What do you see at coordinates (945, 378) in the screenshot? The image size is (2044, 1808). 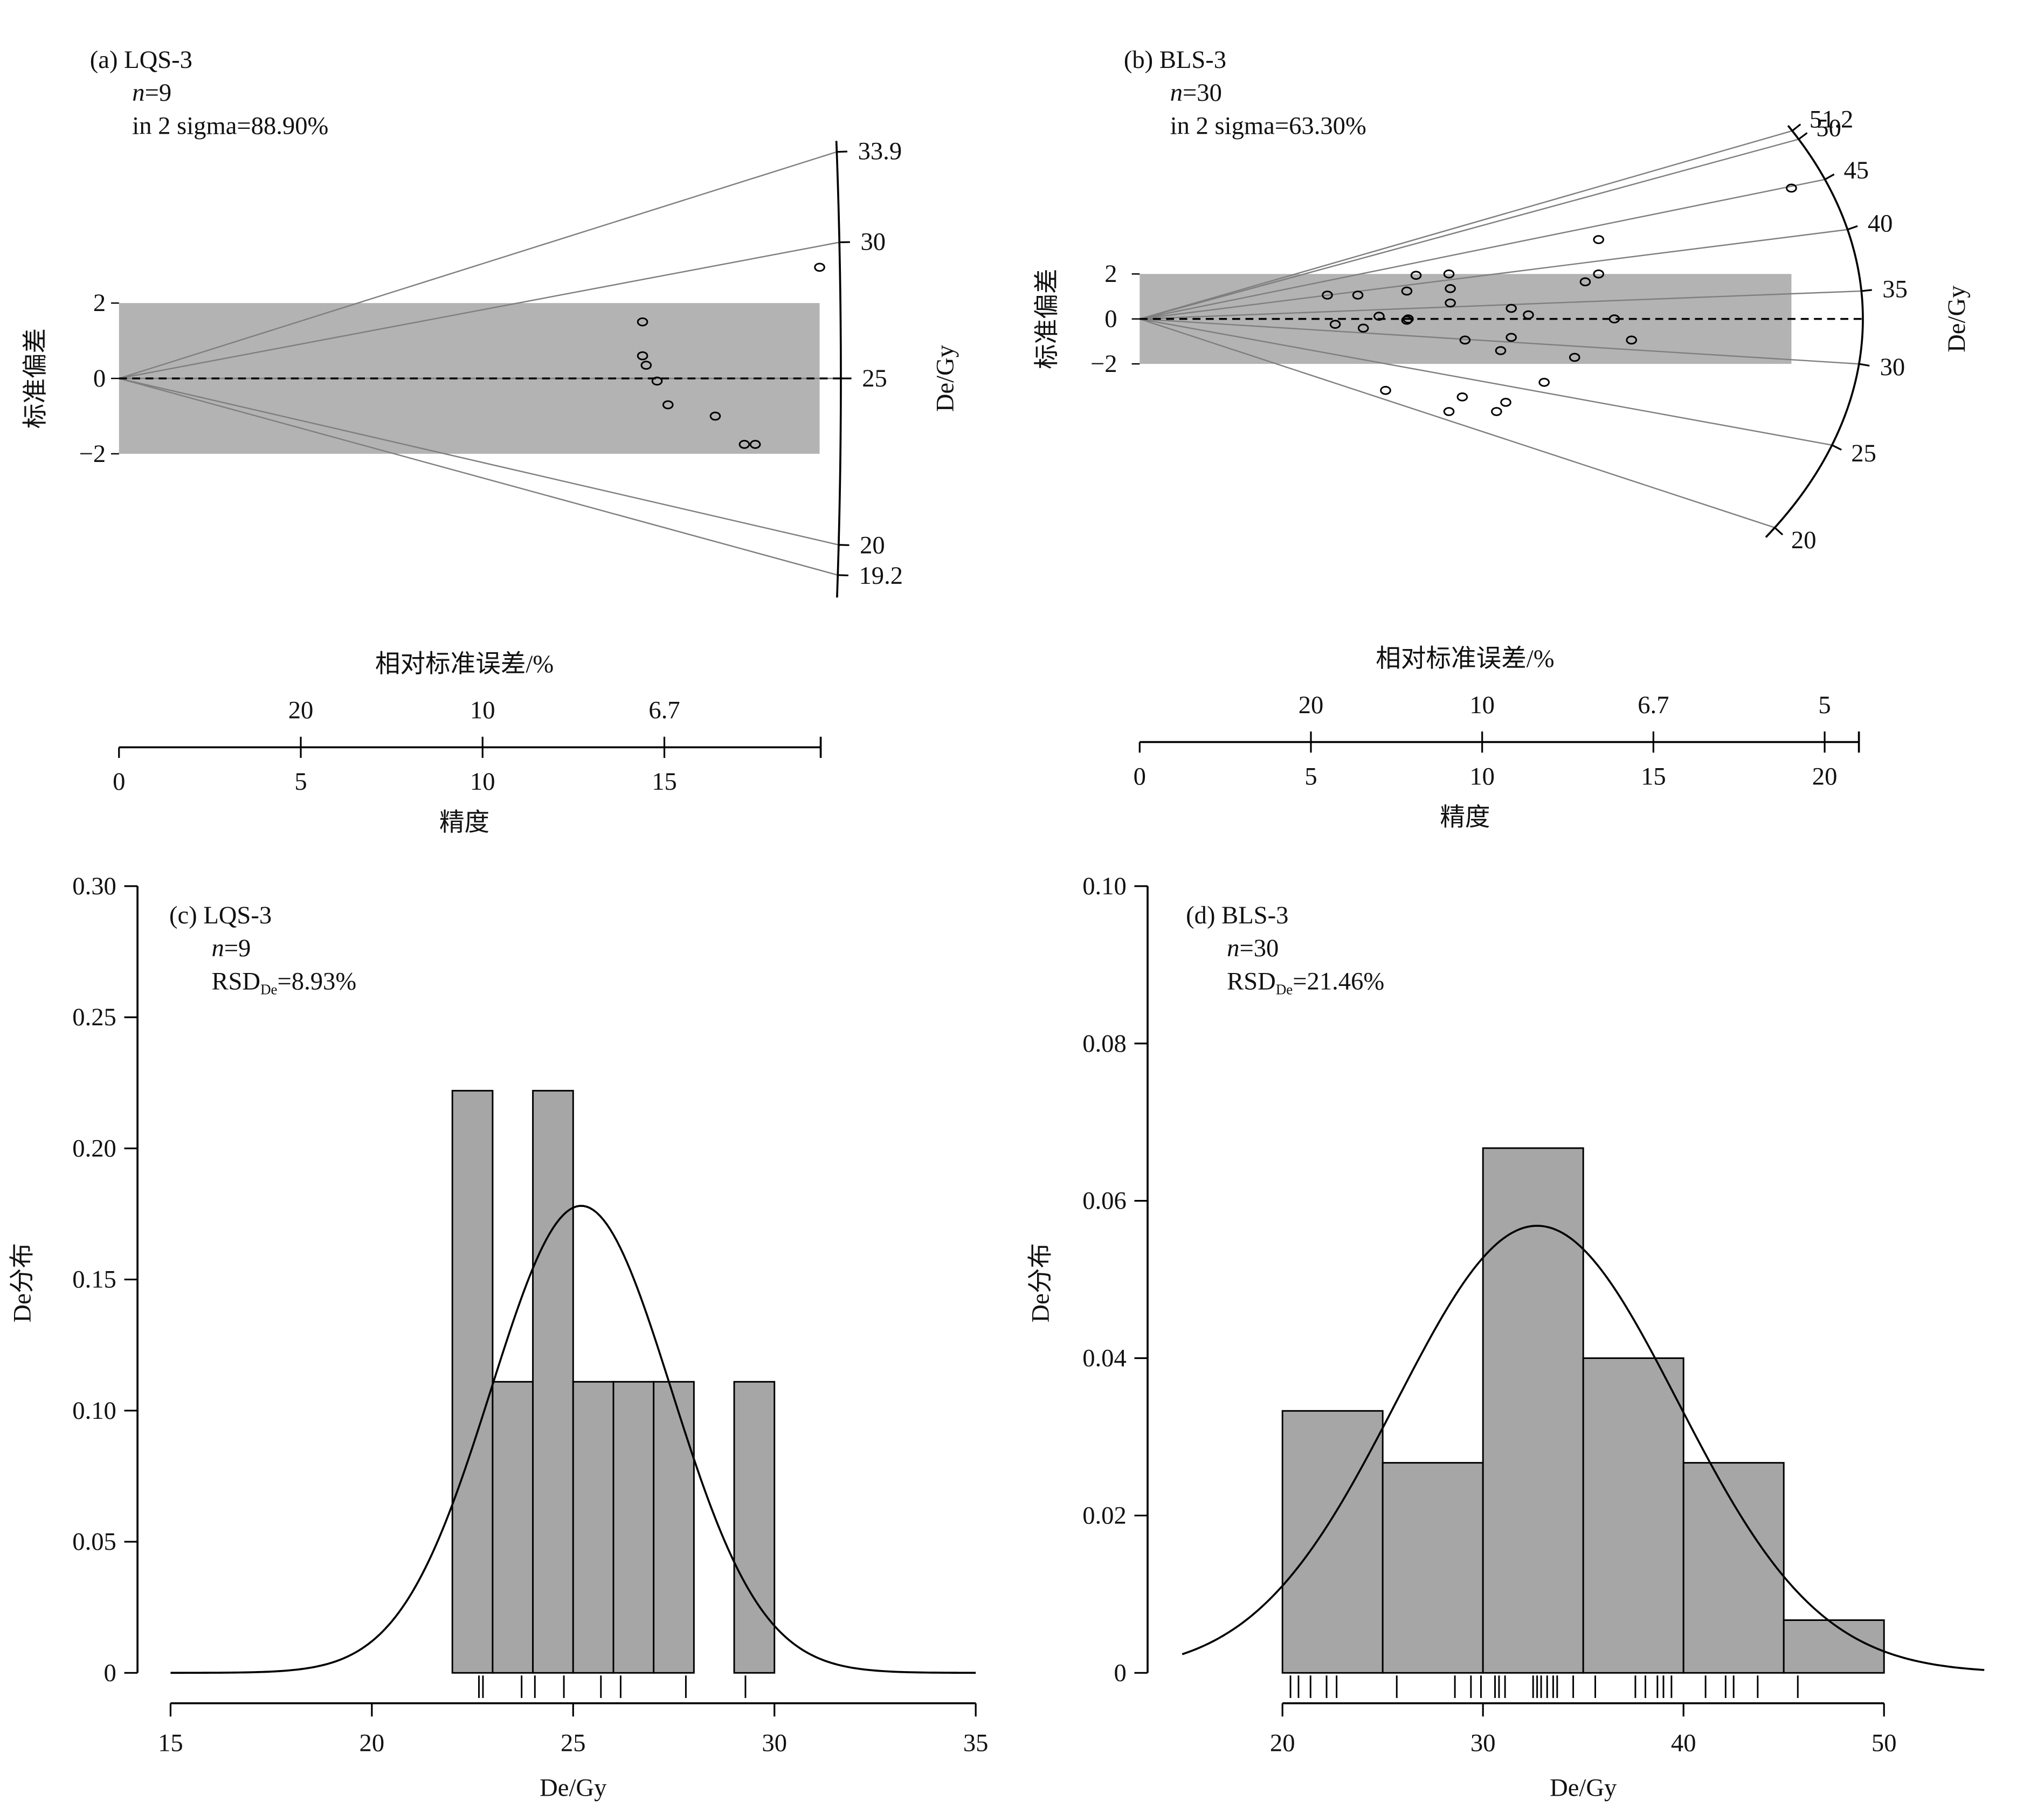 I see `r-axis-title: De/Gy` at bounding box center [945, 378].